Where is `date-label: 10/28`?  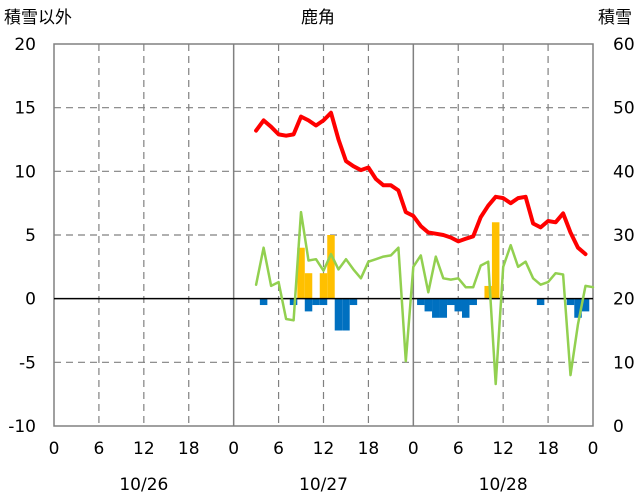 date-label: 10/28 is located at coordinates (503, 485).